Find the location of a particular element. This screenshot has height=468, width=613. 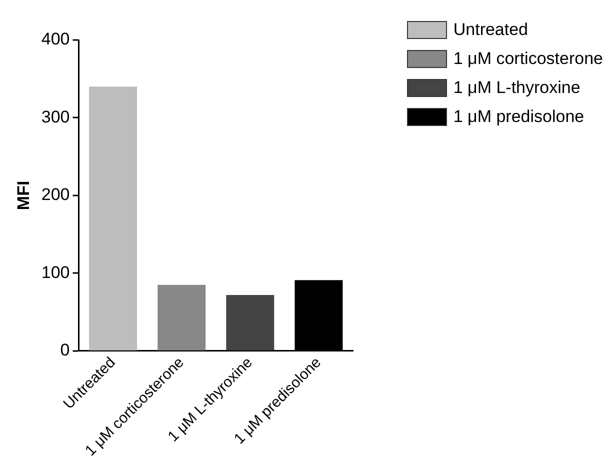

legend-label: 1 μM corticosterone is located at coordinates (528, 59).